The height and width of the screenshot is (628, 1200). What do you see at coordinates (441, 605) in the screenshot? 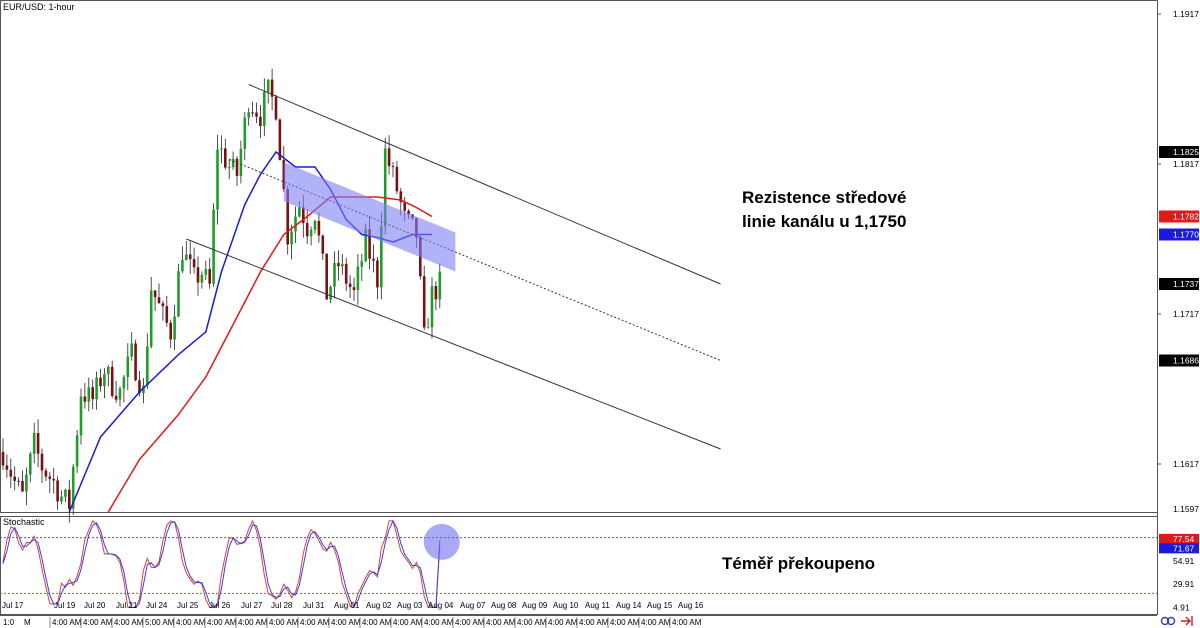
I see `date-label: Aug 04` at bounding box center [441, 605].